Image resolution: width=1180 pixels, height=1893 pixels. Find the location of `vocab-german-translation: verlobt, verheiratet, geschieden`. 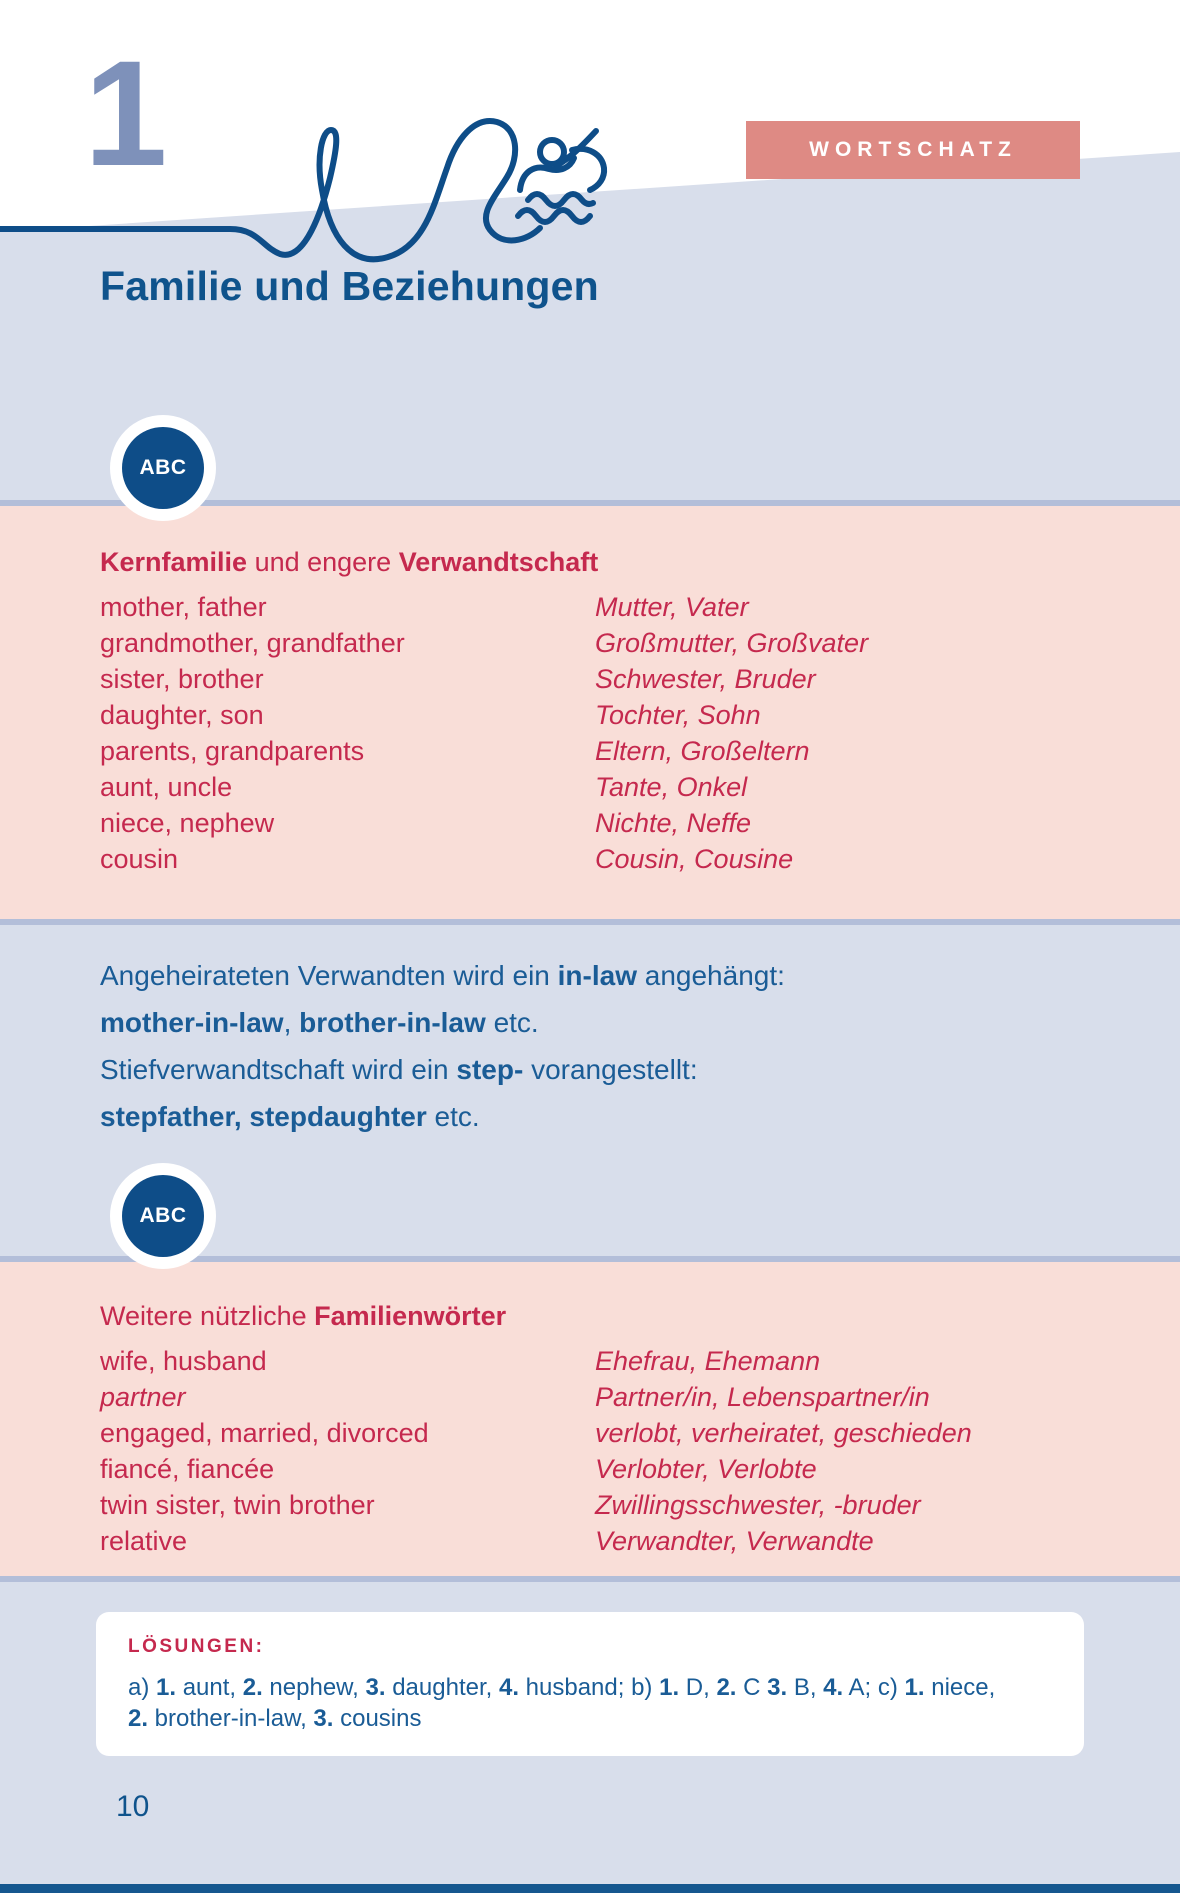

vocab-german-translation: verlobt, verheiratet, geschieden is located at coordinates (783, 1433).